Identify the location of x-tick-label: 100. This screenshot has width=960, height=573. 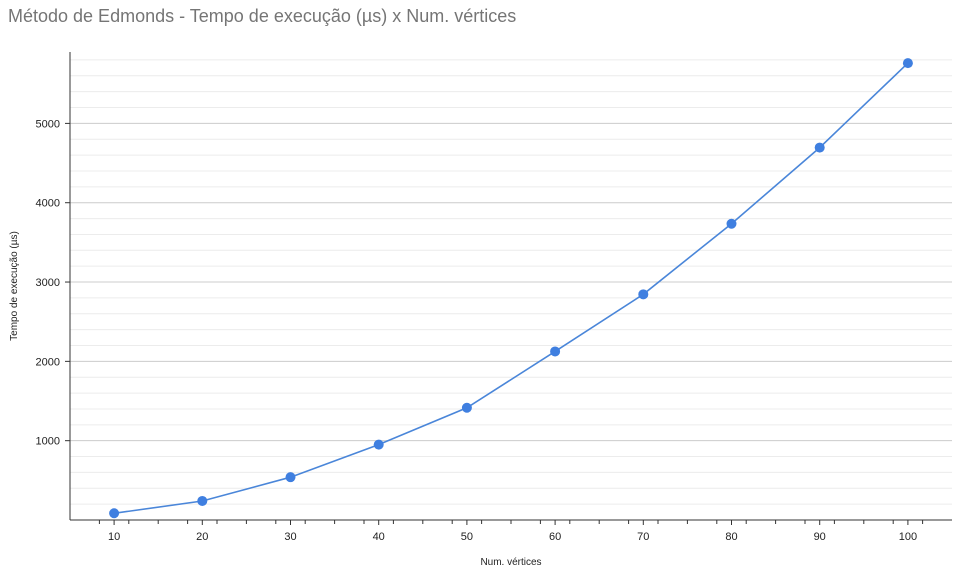
(908, 537).